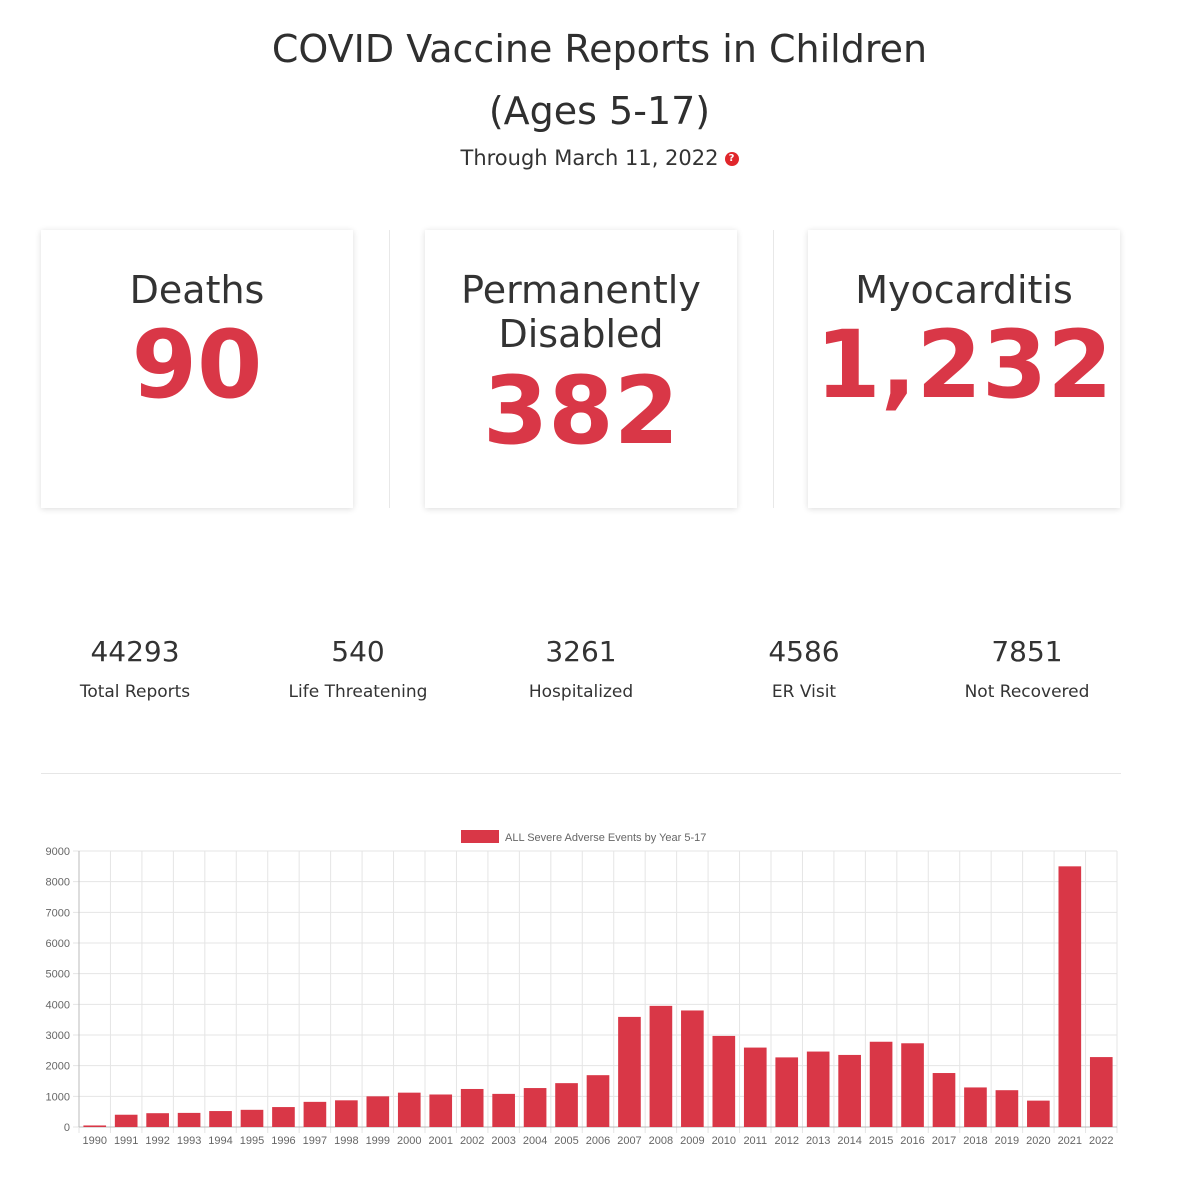  Describe the element at coordinates (58, 944) in the screenshot. I see `y-tick-label: 6000` at that location.